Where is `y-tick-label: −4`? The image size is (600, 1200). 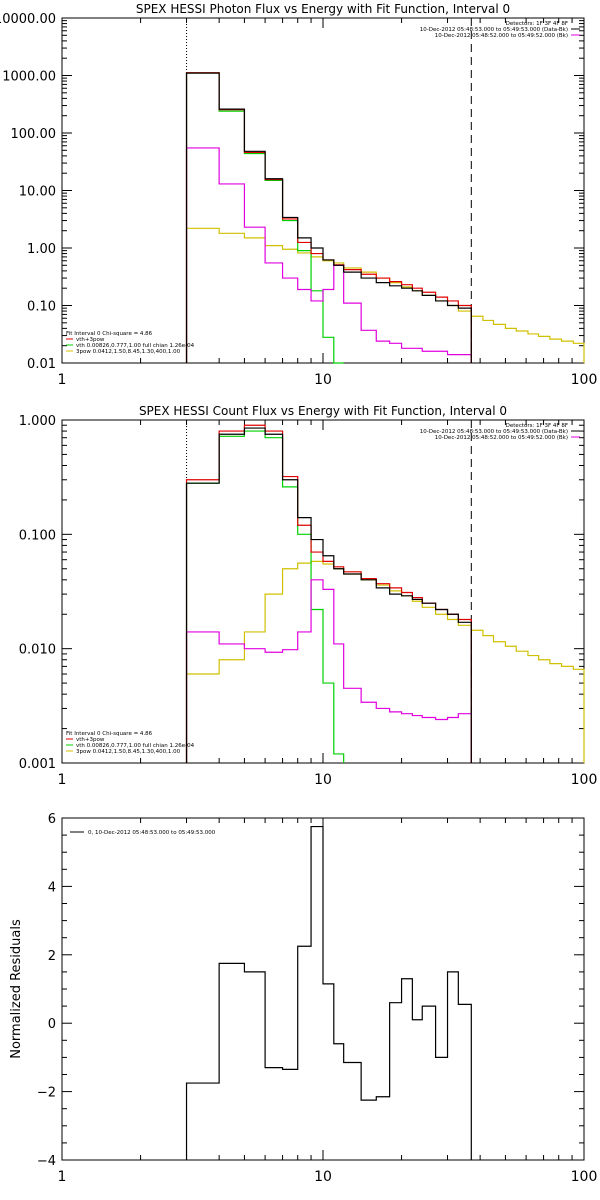
y-tick-label: −4 is located at coordinates (46, 1161).